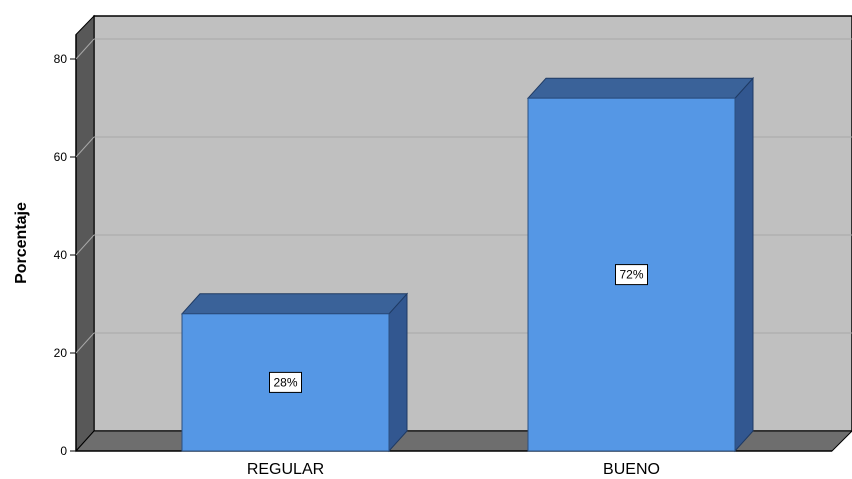 Image resolution: width=852 pixels, height=479 pixels. I want to click on y-tick-label: 20, so click(61, 353).